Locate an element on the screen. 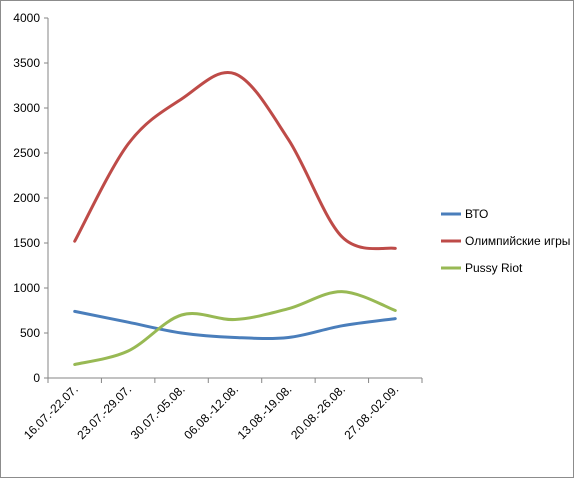 This screenshot has width=574, height=482. y-tick-label: 3000 is located at coordinates (26, 108).